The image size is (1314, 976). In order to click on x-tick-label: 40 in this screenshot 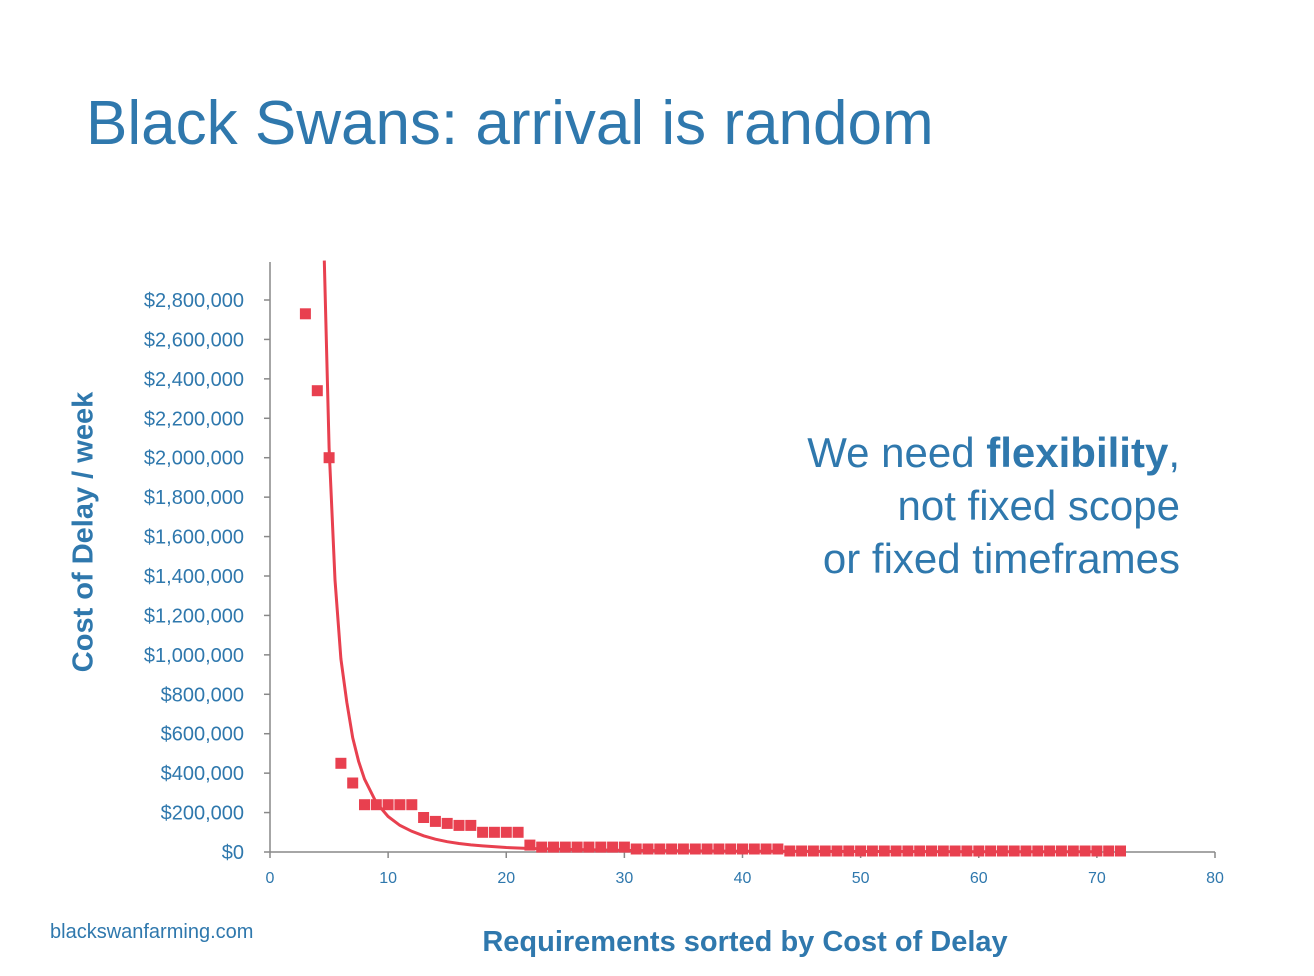, I will do `click(743, 878)`.